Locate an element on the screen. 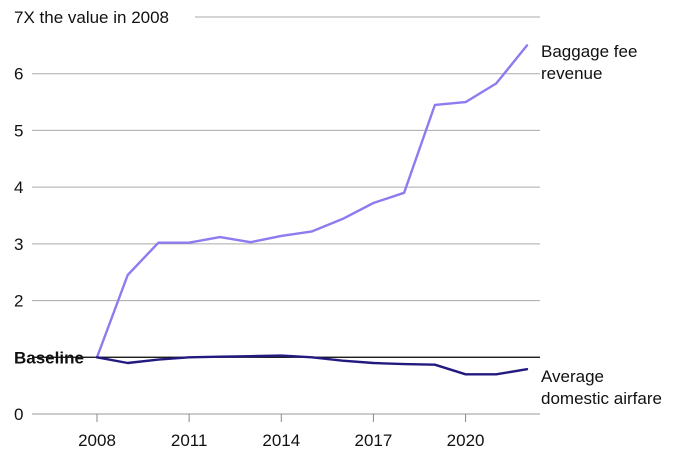  y-axis-top-label: 7X the value in 2008 is located at coordinates (91, 17).